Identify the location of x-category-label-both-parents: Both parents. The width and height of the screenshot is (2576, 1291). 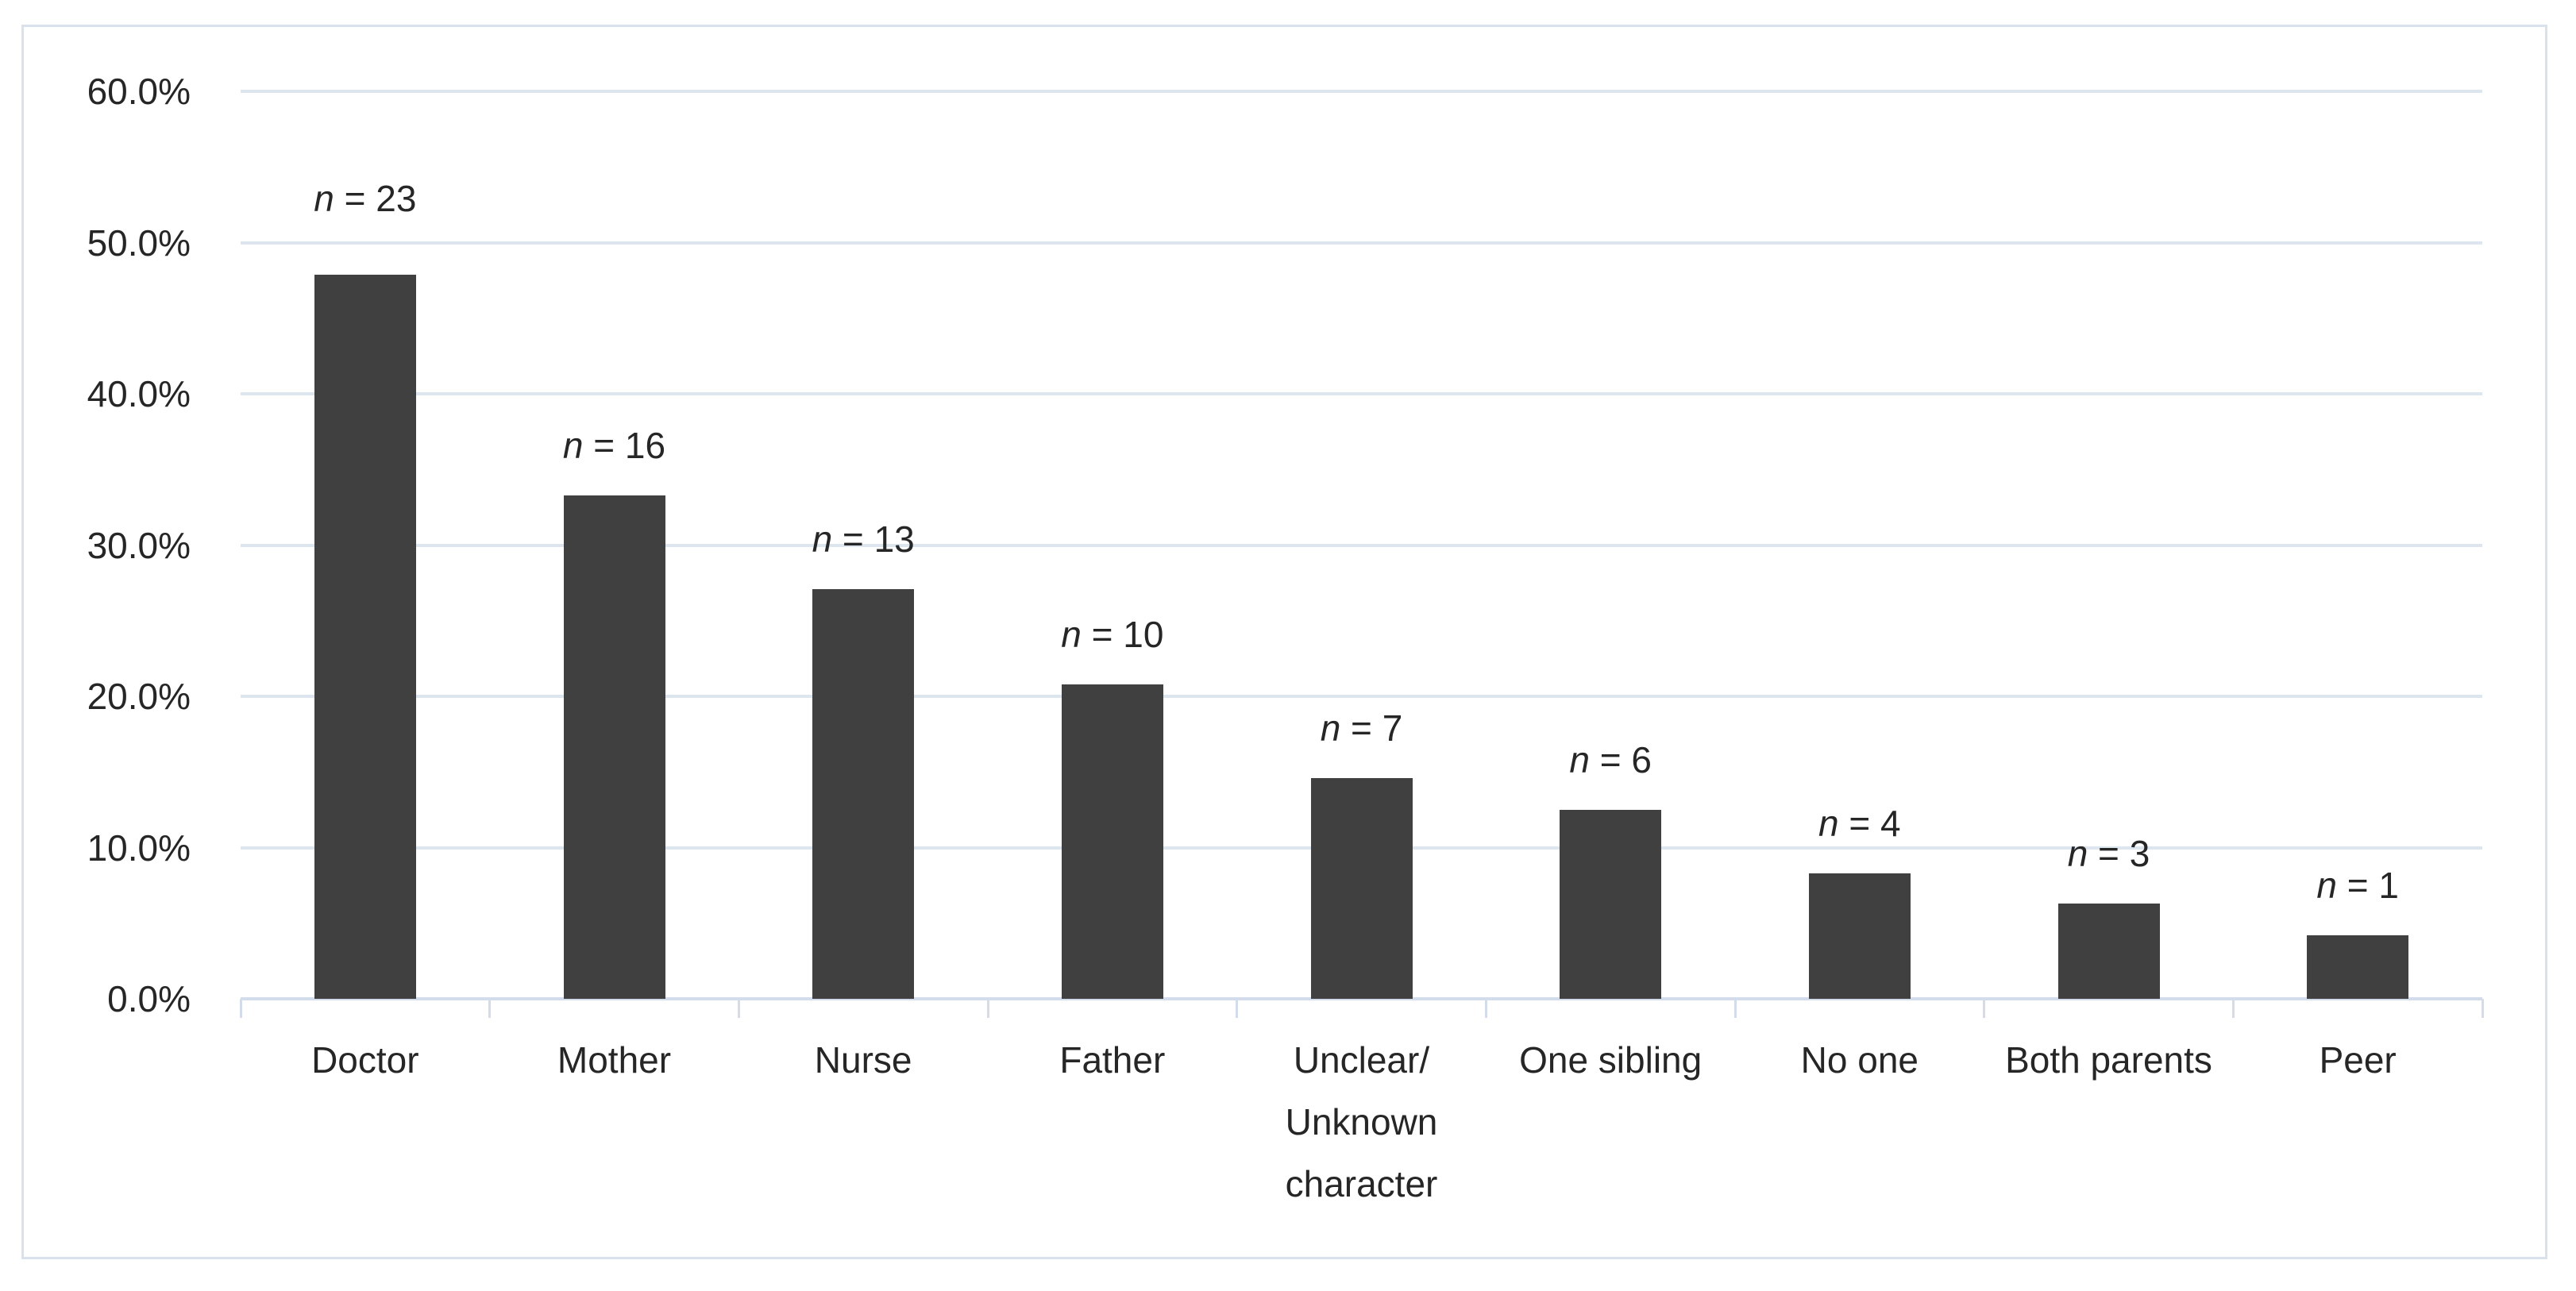
(2108, 1060).